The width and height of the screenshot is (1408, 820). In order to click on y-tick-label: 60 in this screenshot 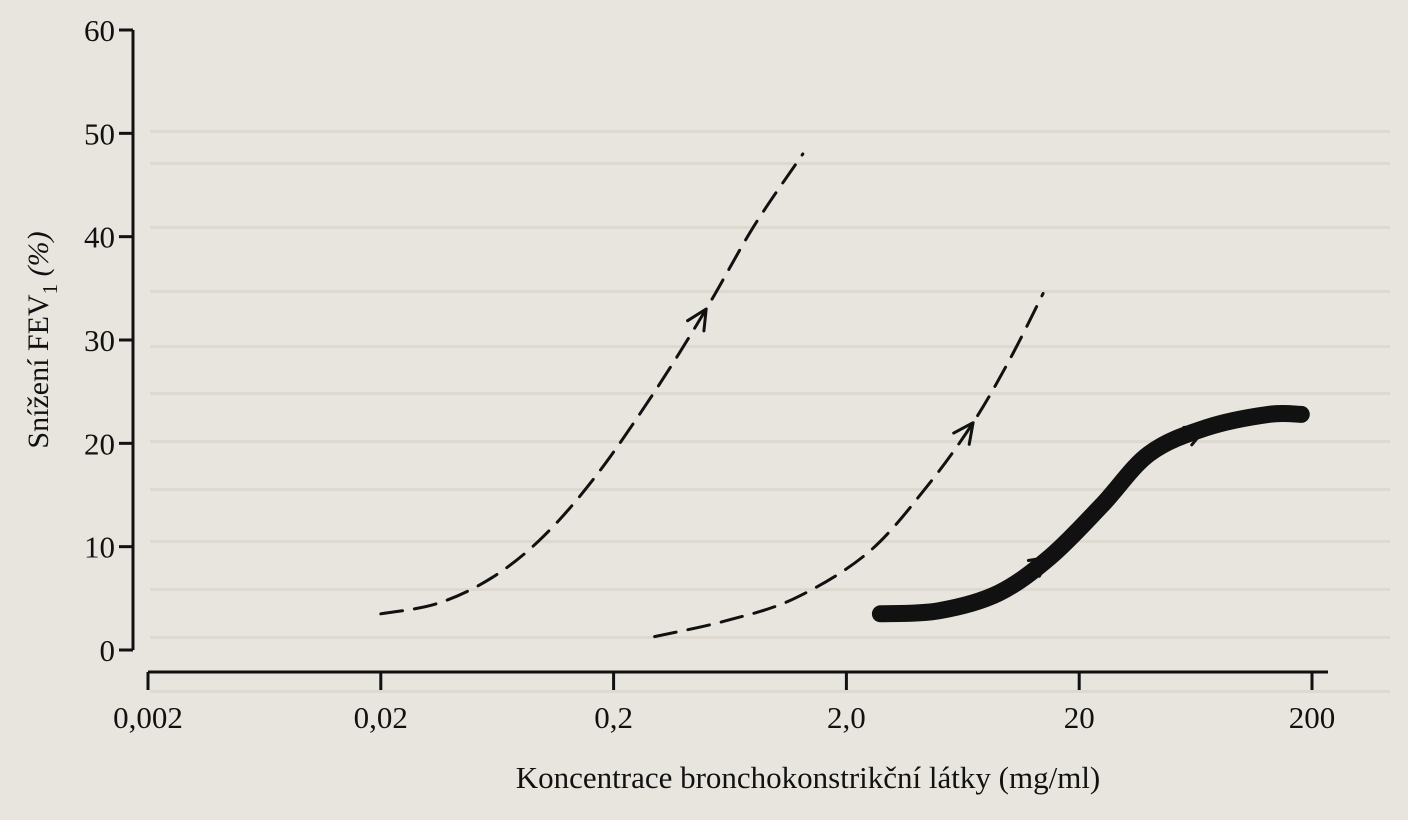, I will do `click(99, 30)`.